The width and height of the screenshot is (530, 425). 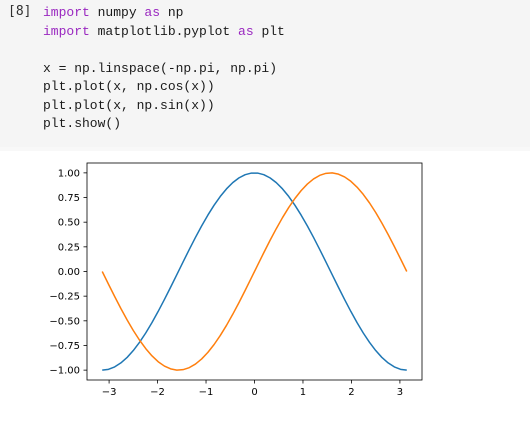 I want to click on code-line: x = np.linspace(-np.pi, np.pi), so click(x=160, y=68).